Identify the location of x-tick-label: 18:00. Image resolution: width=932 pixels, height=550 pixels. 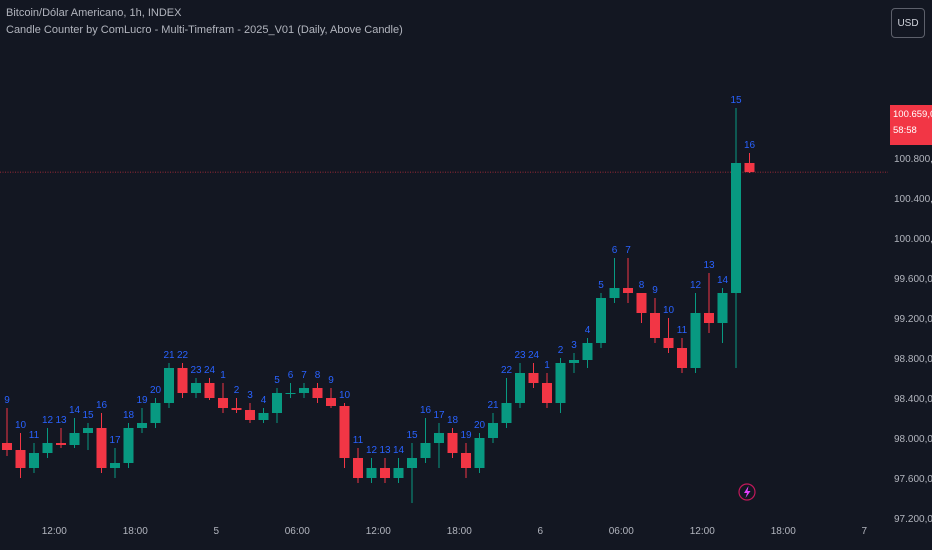
(135, 531).